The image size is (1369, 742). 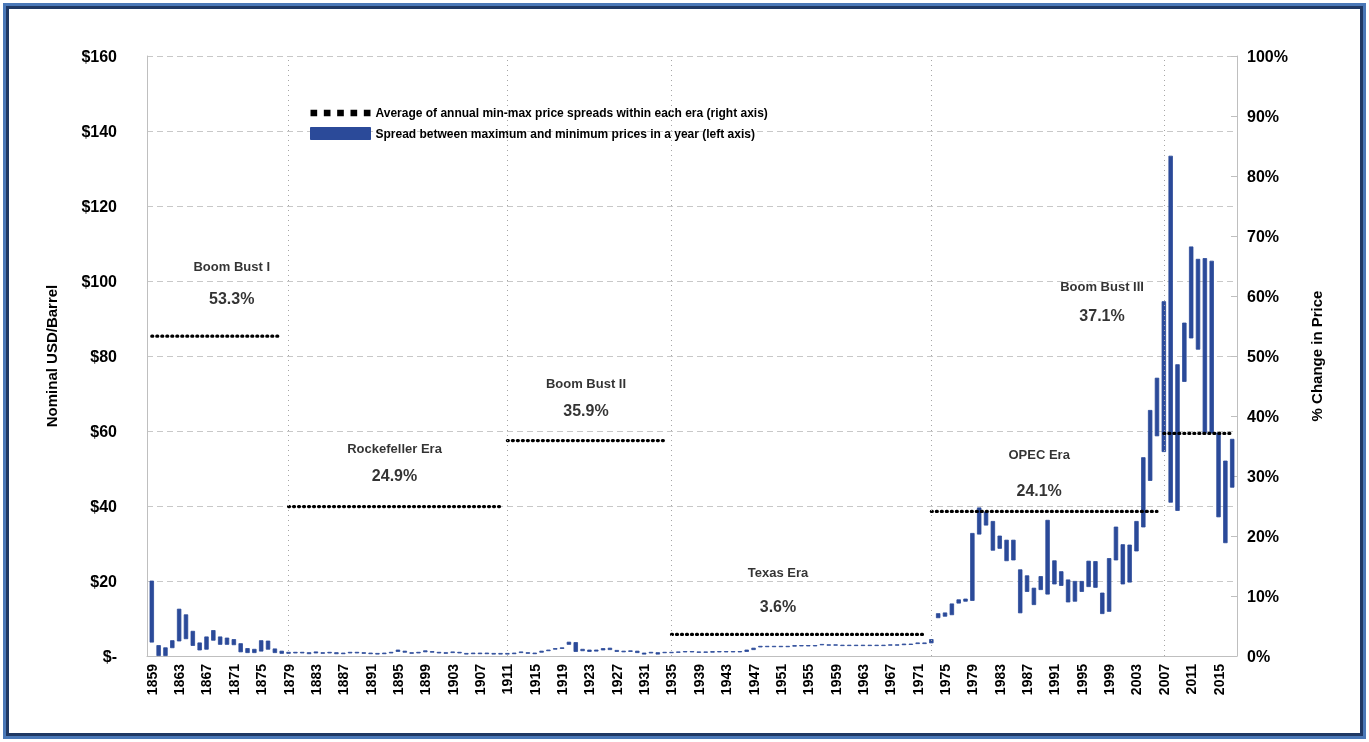 What do you see at coordinates (109, 656) in the screenshot?
I see `y-tick-label: $-` at bounding box center [109, 656].